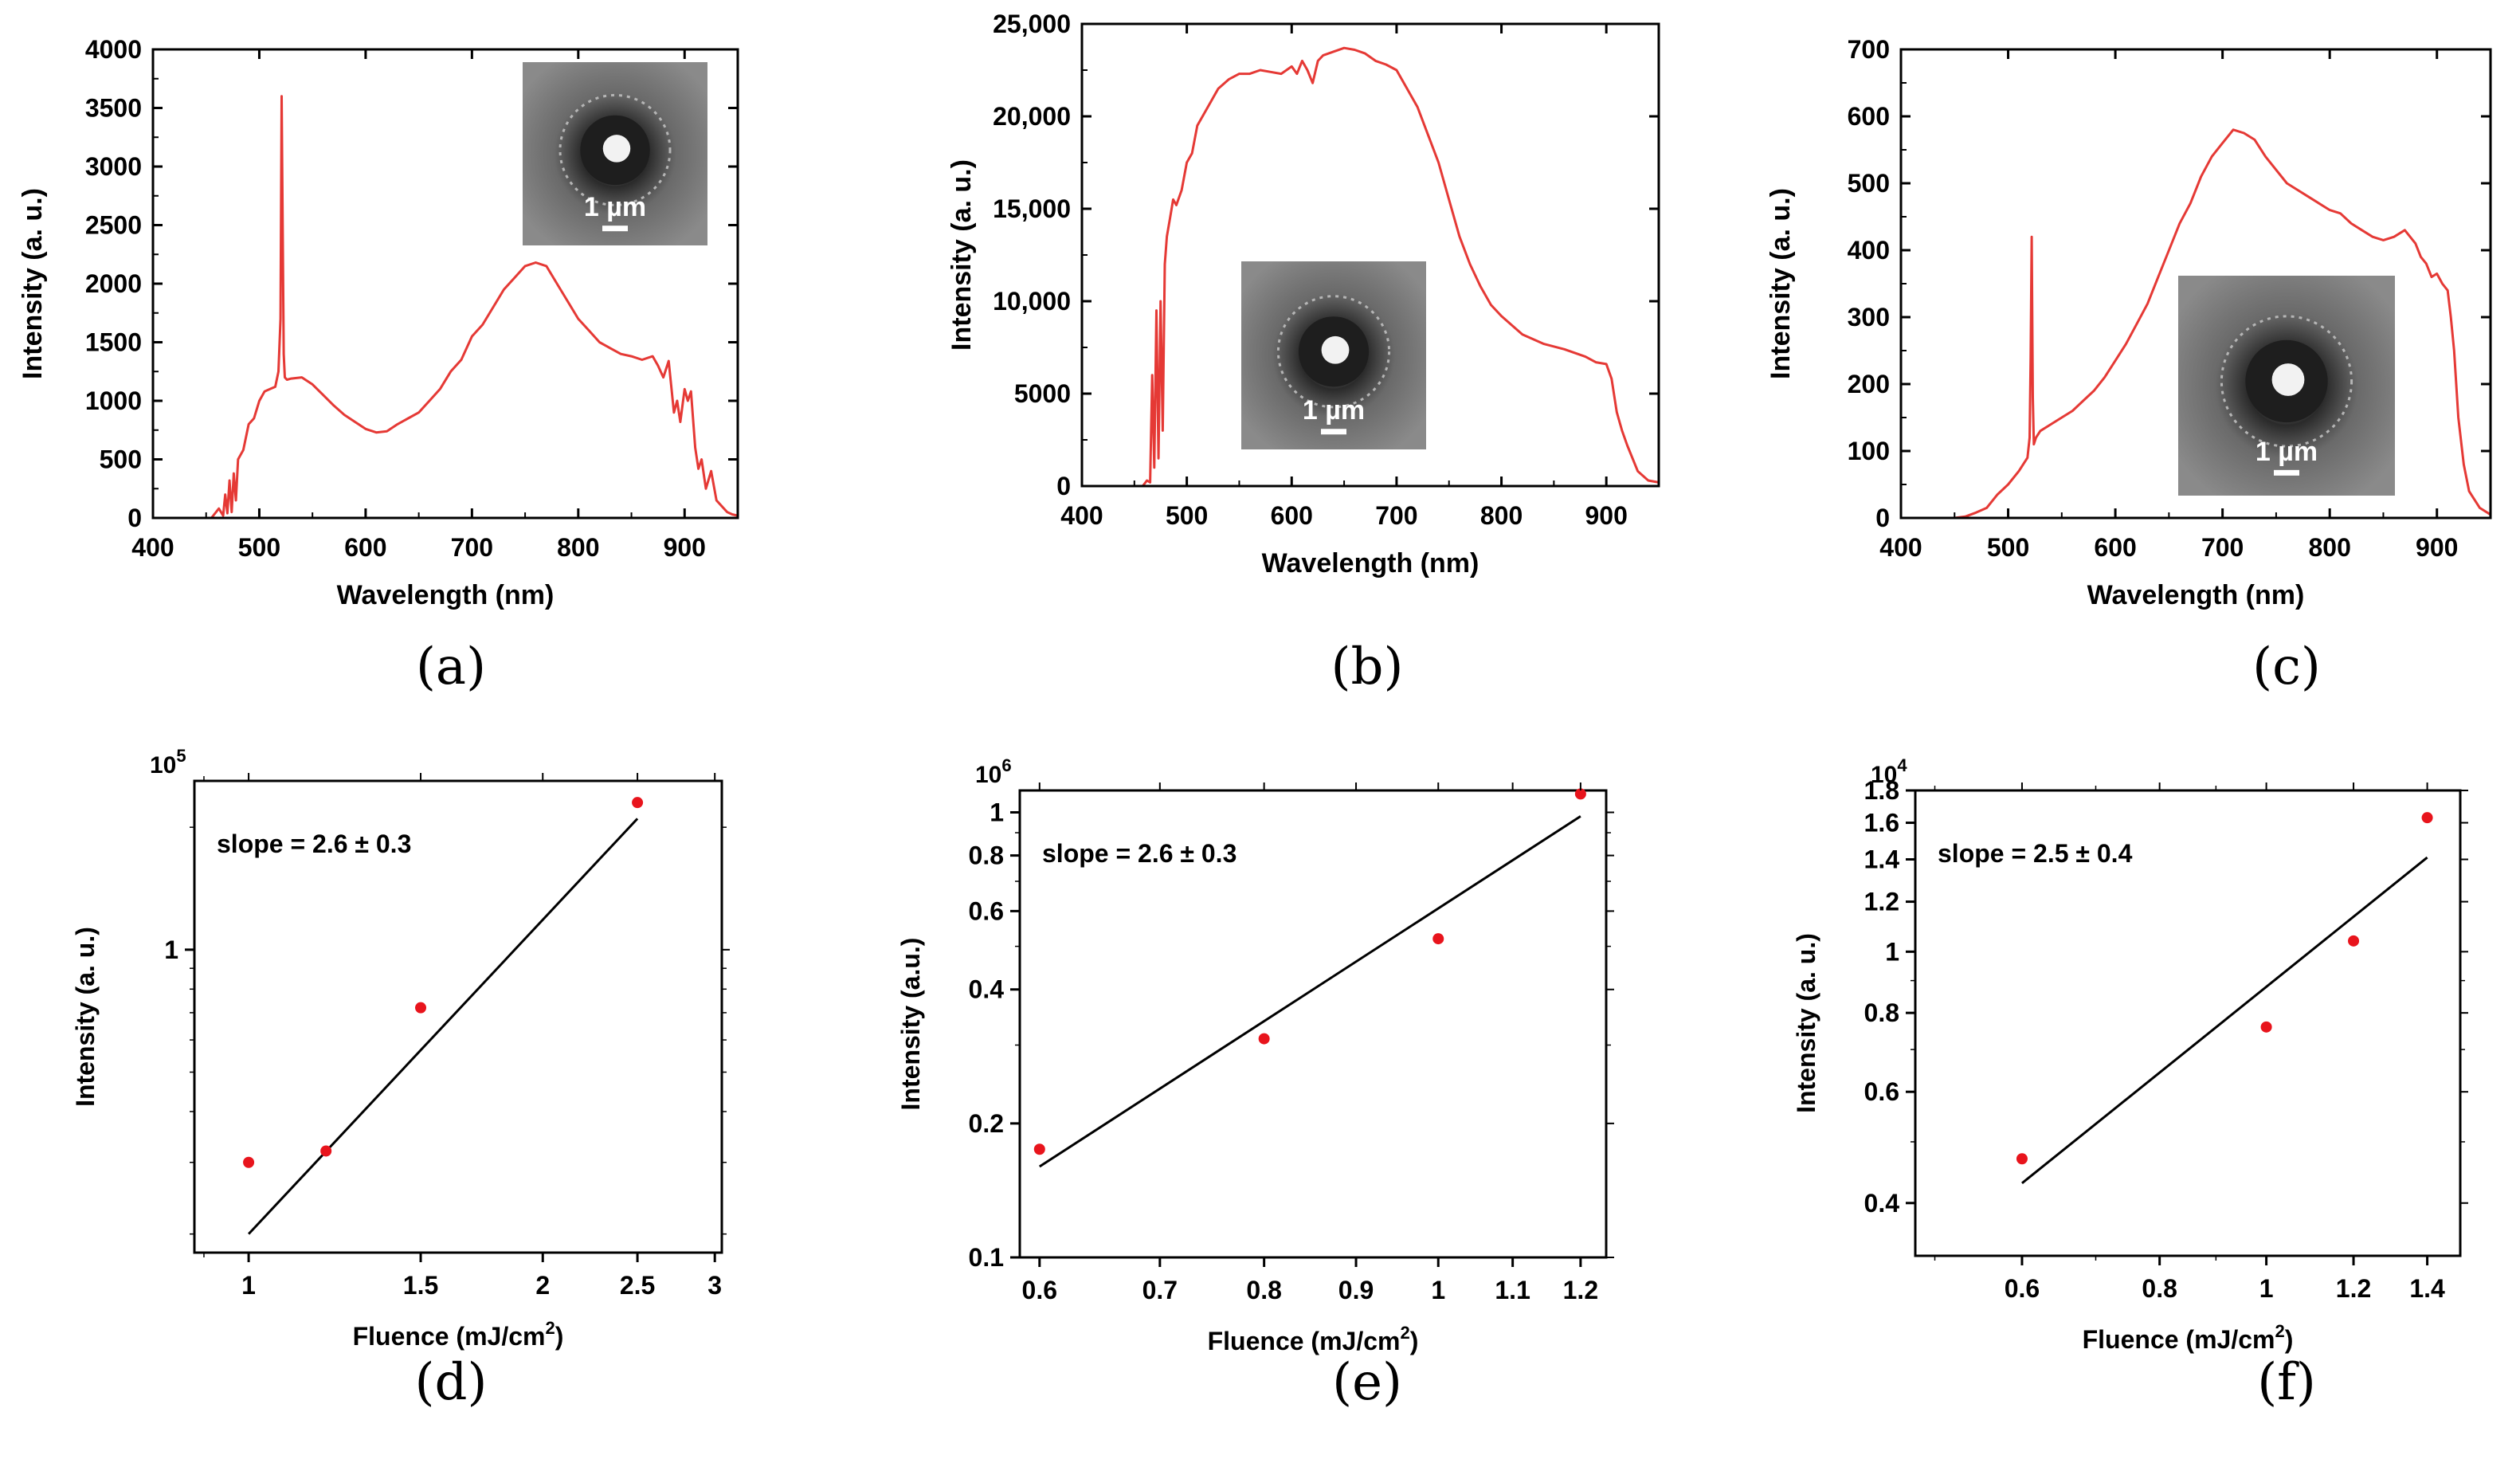  Describe the element at coordinates (986, 1123) in the screenshot. I see `y-tick-label: 0.2` at that location.